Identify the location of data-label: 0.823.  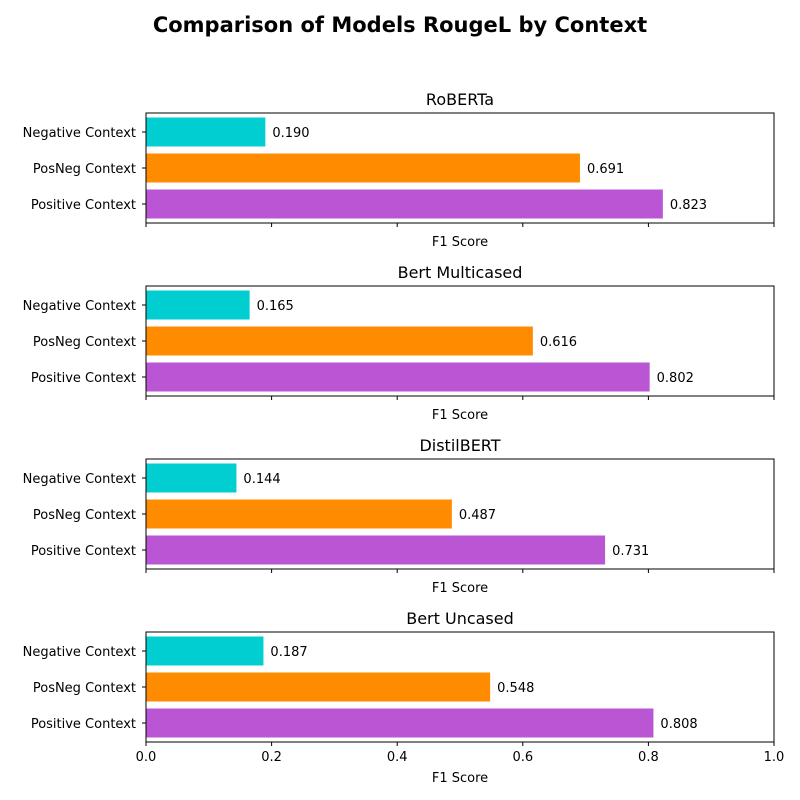
(688, 205).